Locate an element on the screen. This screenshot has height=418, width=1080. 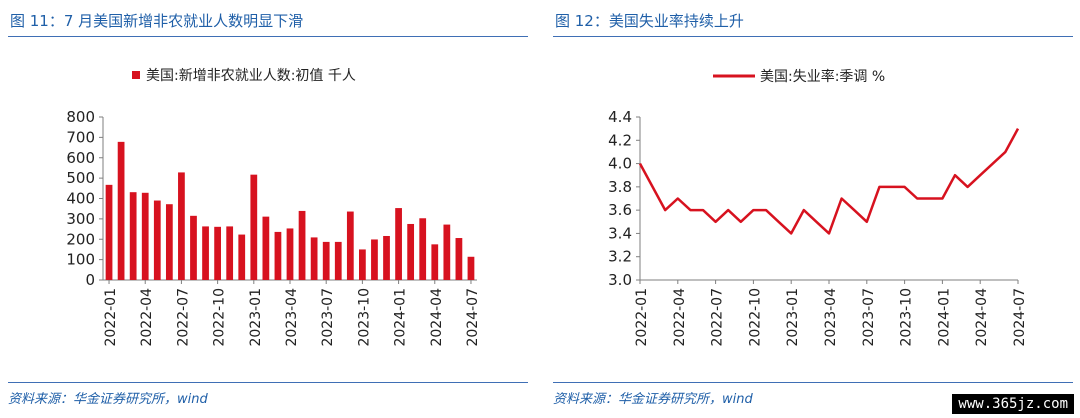
figure-title: 图 11：7 月美国新增非农就业人数明显下滑 is located at coordinates (157, 21).